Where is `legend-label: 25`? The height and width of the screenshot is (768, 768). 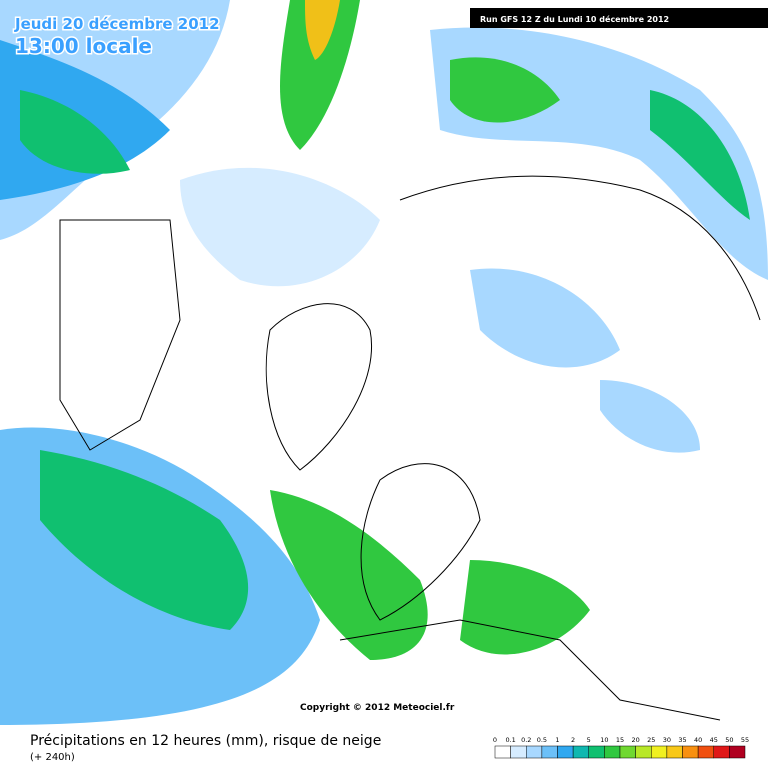
legend-label: 25 is located at coordinates (651, 740).